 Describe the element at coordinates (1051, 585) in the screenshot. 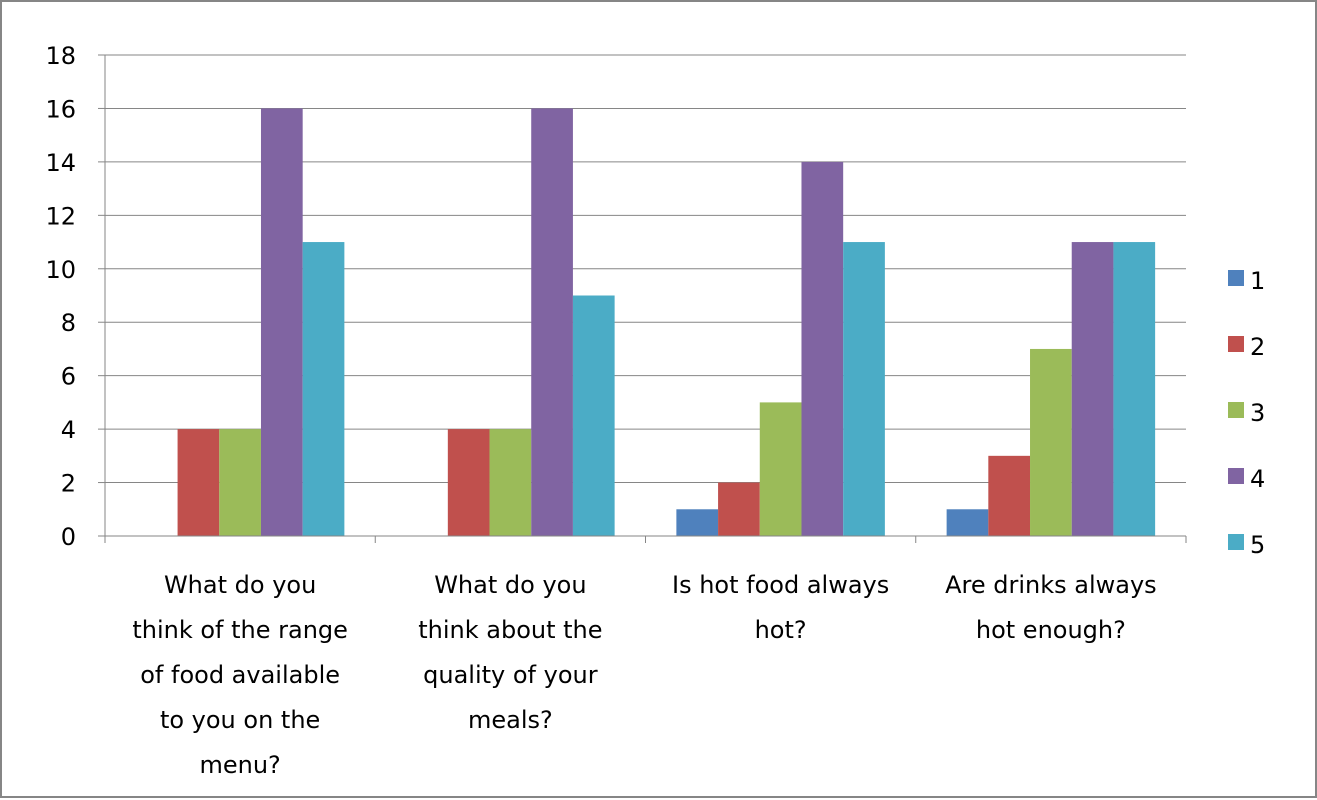

I see `category-label: Are drinks always` at that location.